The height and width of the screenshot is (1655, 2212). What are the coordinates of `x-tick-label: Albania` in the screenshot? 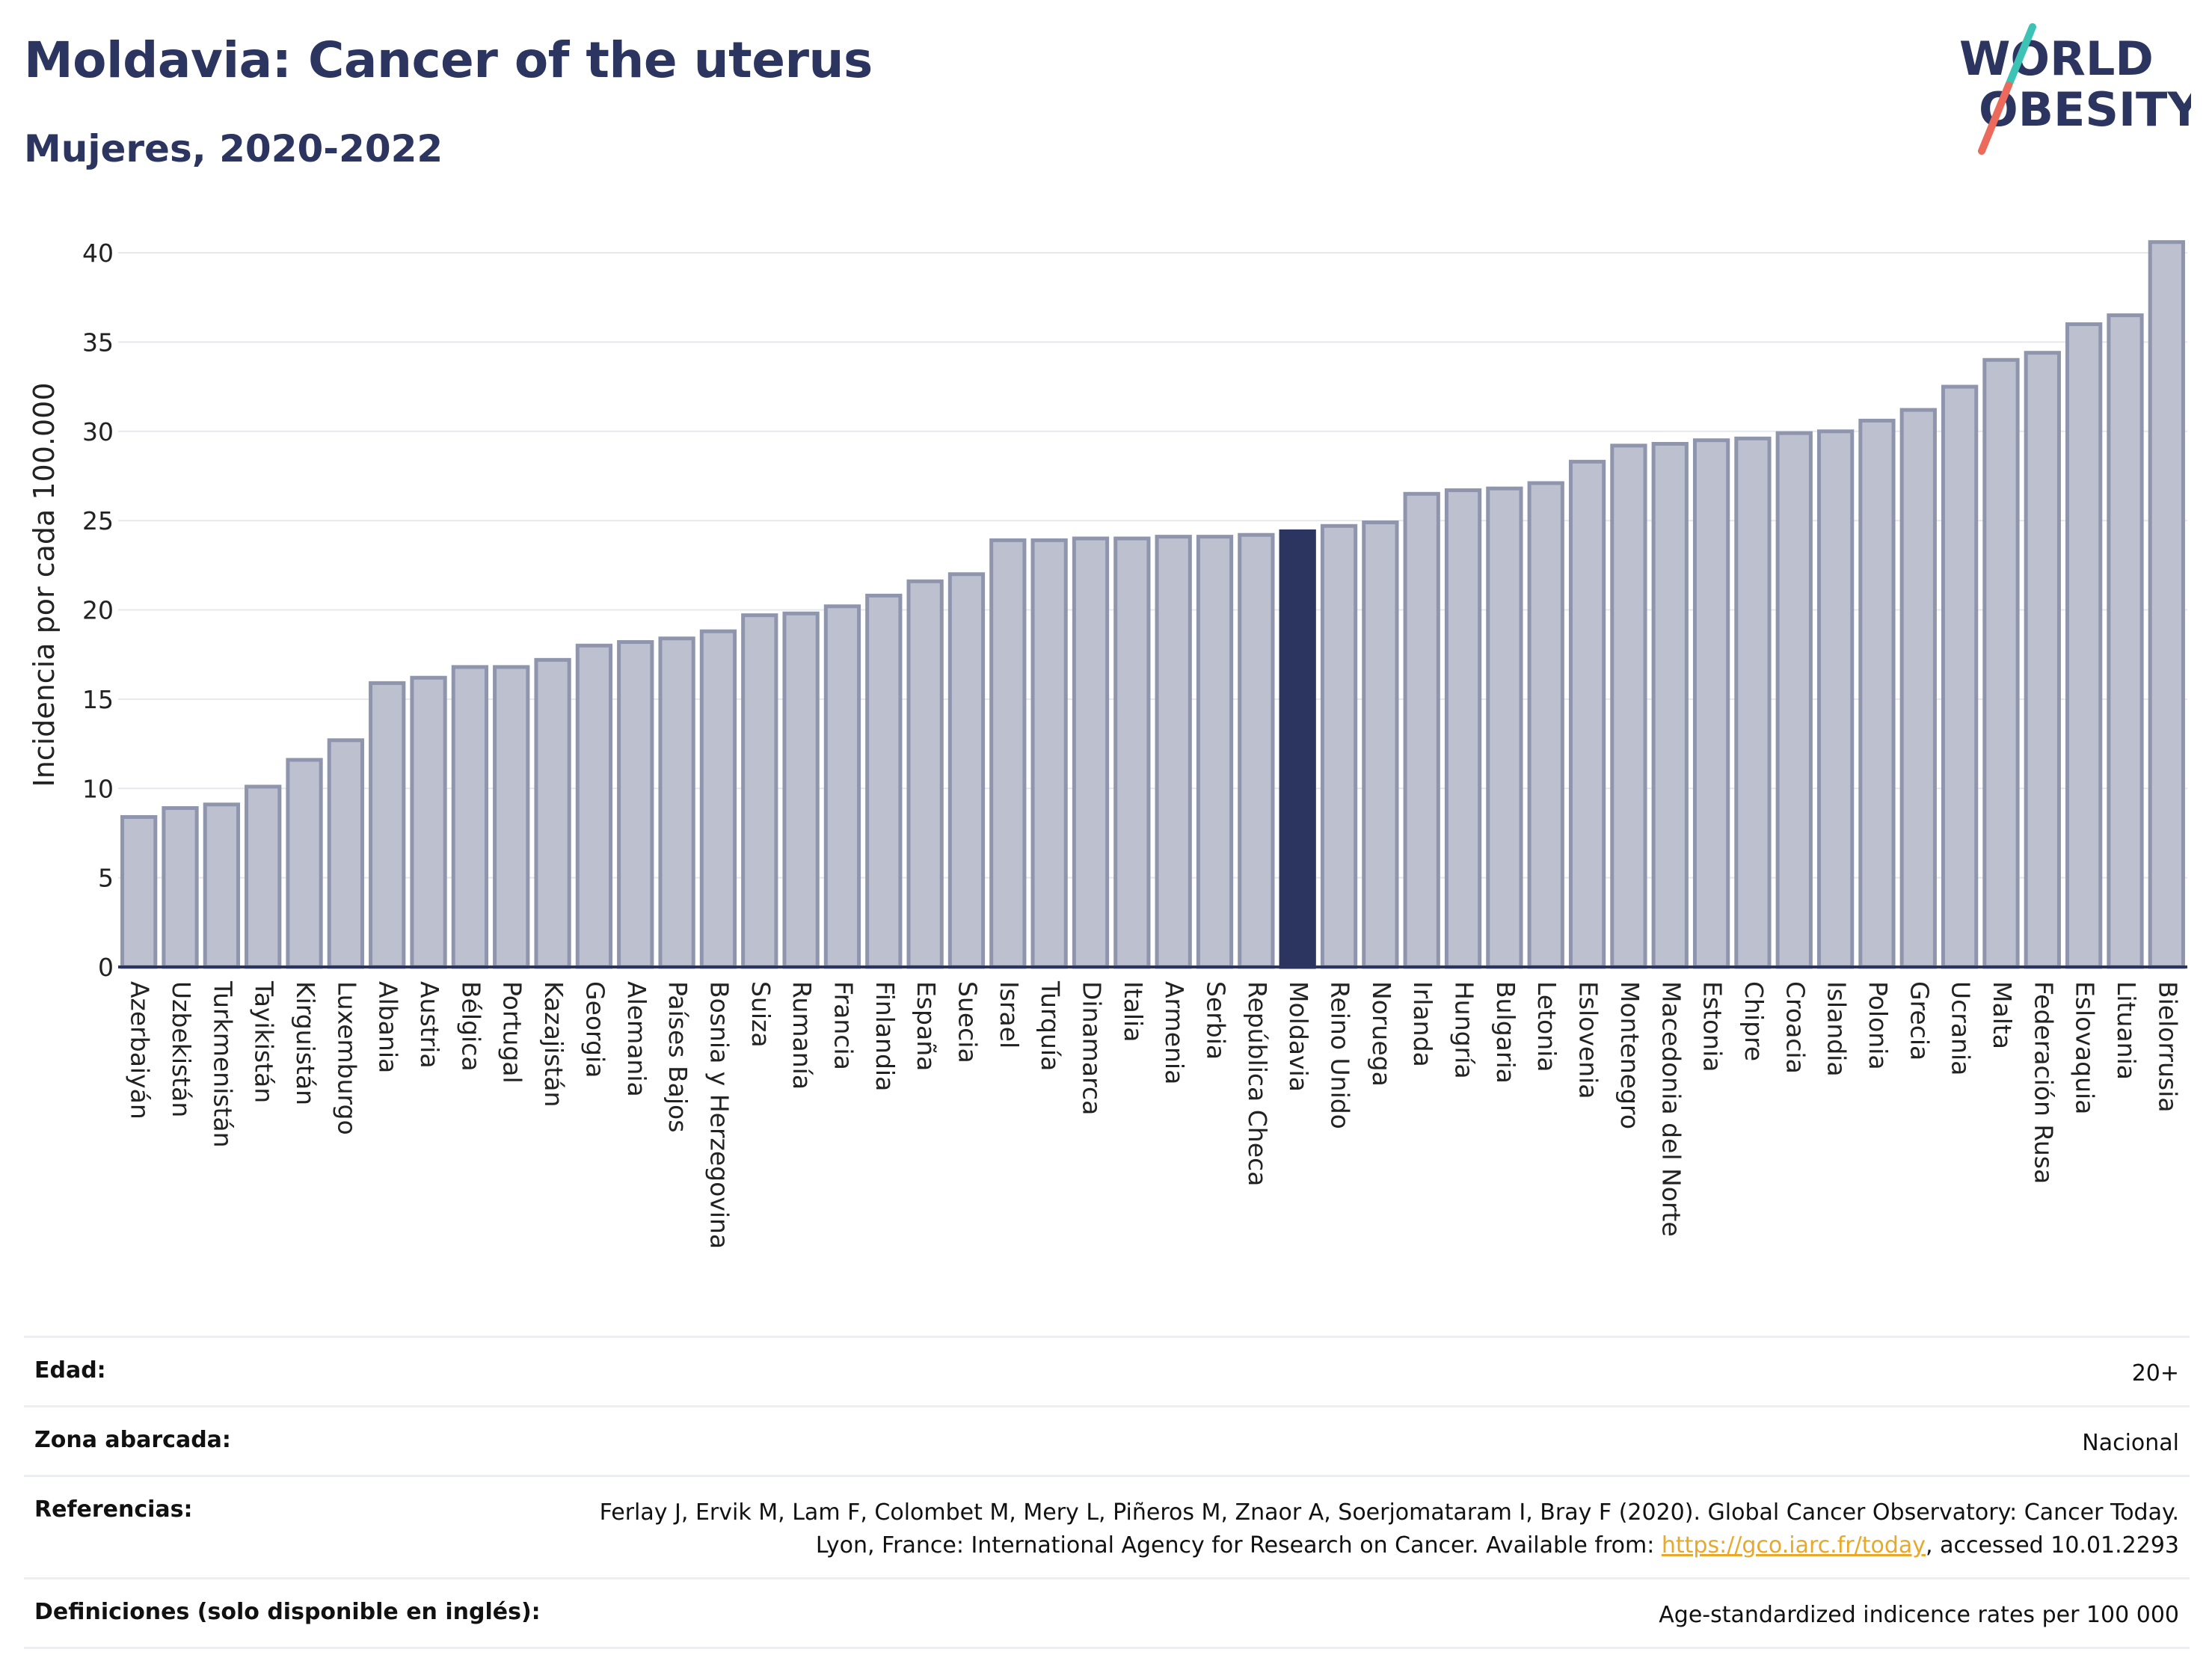 It's located at (389, 1027).